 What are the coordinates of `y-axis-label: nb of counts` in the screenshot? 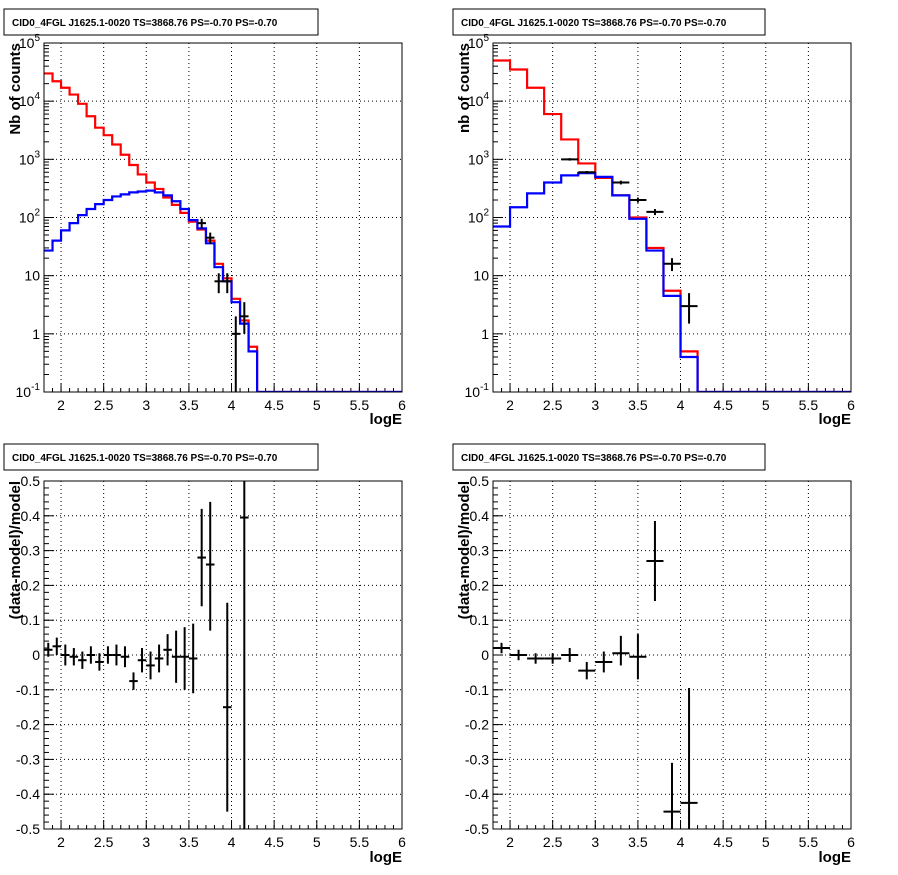 It's located at (464, 88).